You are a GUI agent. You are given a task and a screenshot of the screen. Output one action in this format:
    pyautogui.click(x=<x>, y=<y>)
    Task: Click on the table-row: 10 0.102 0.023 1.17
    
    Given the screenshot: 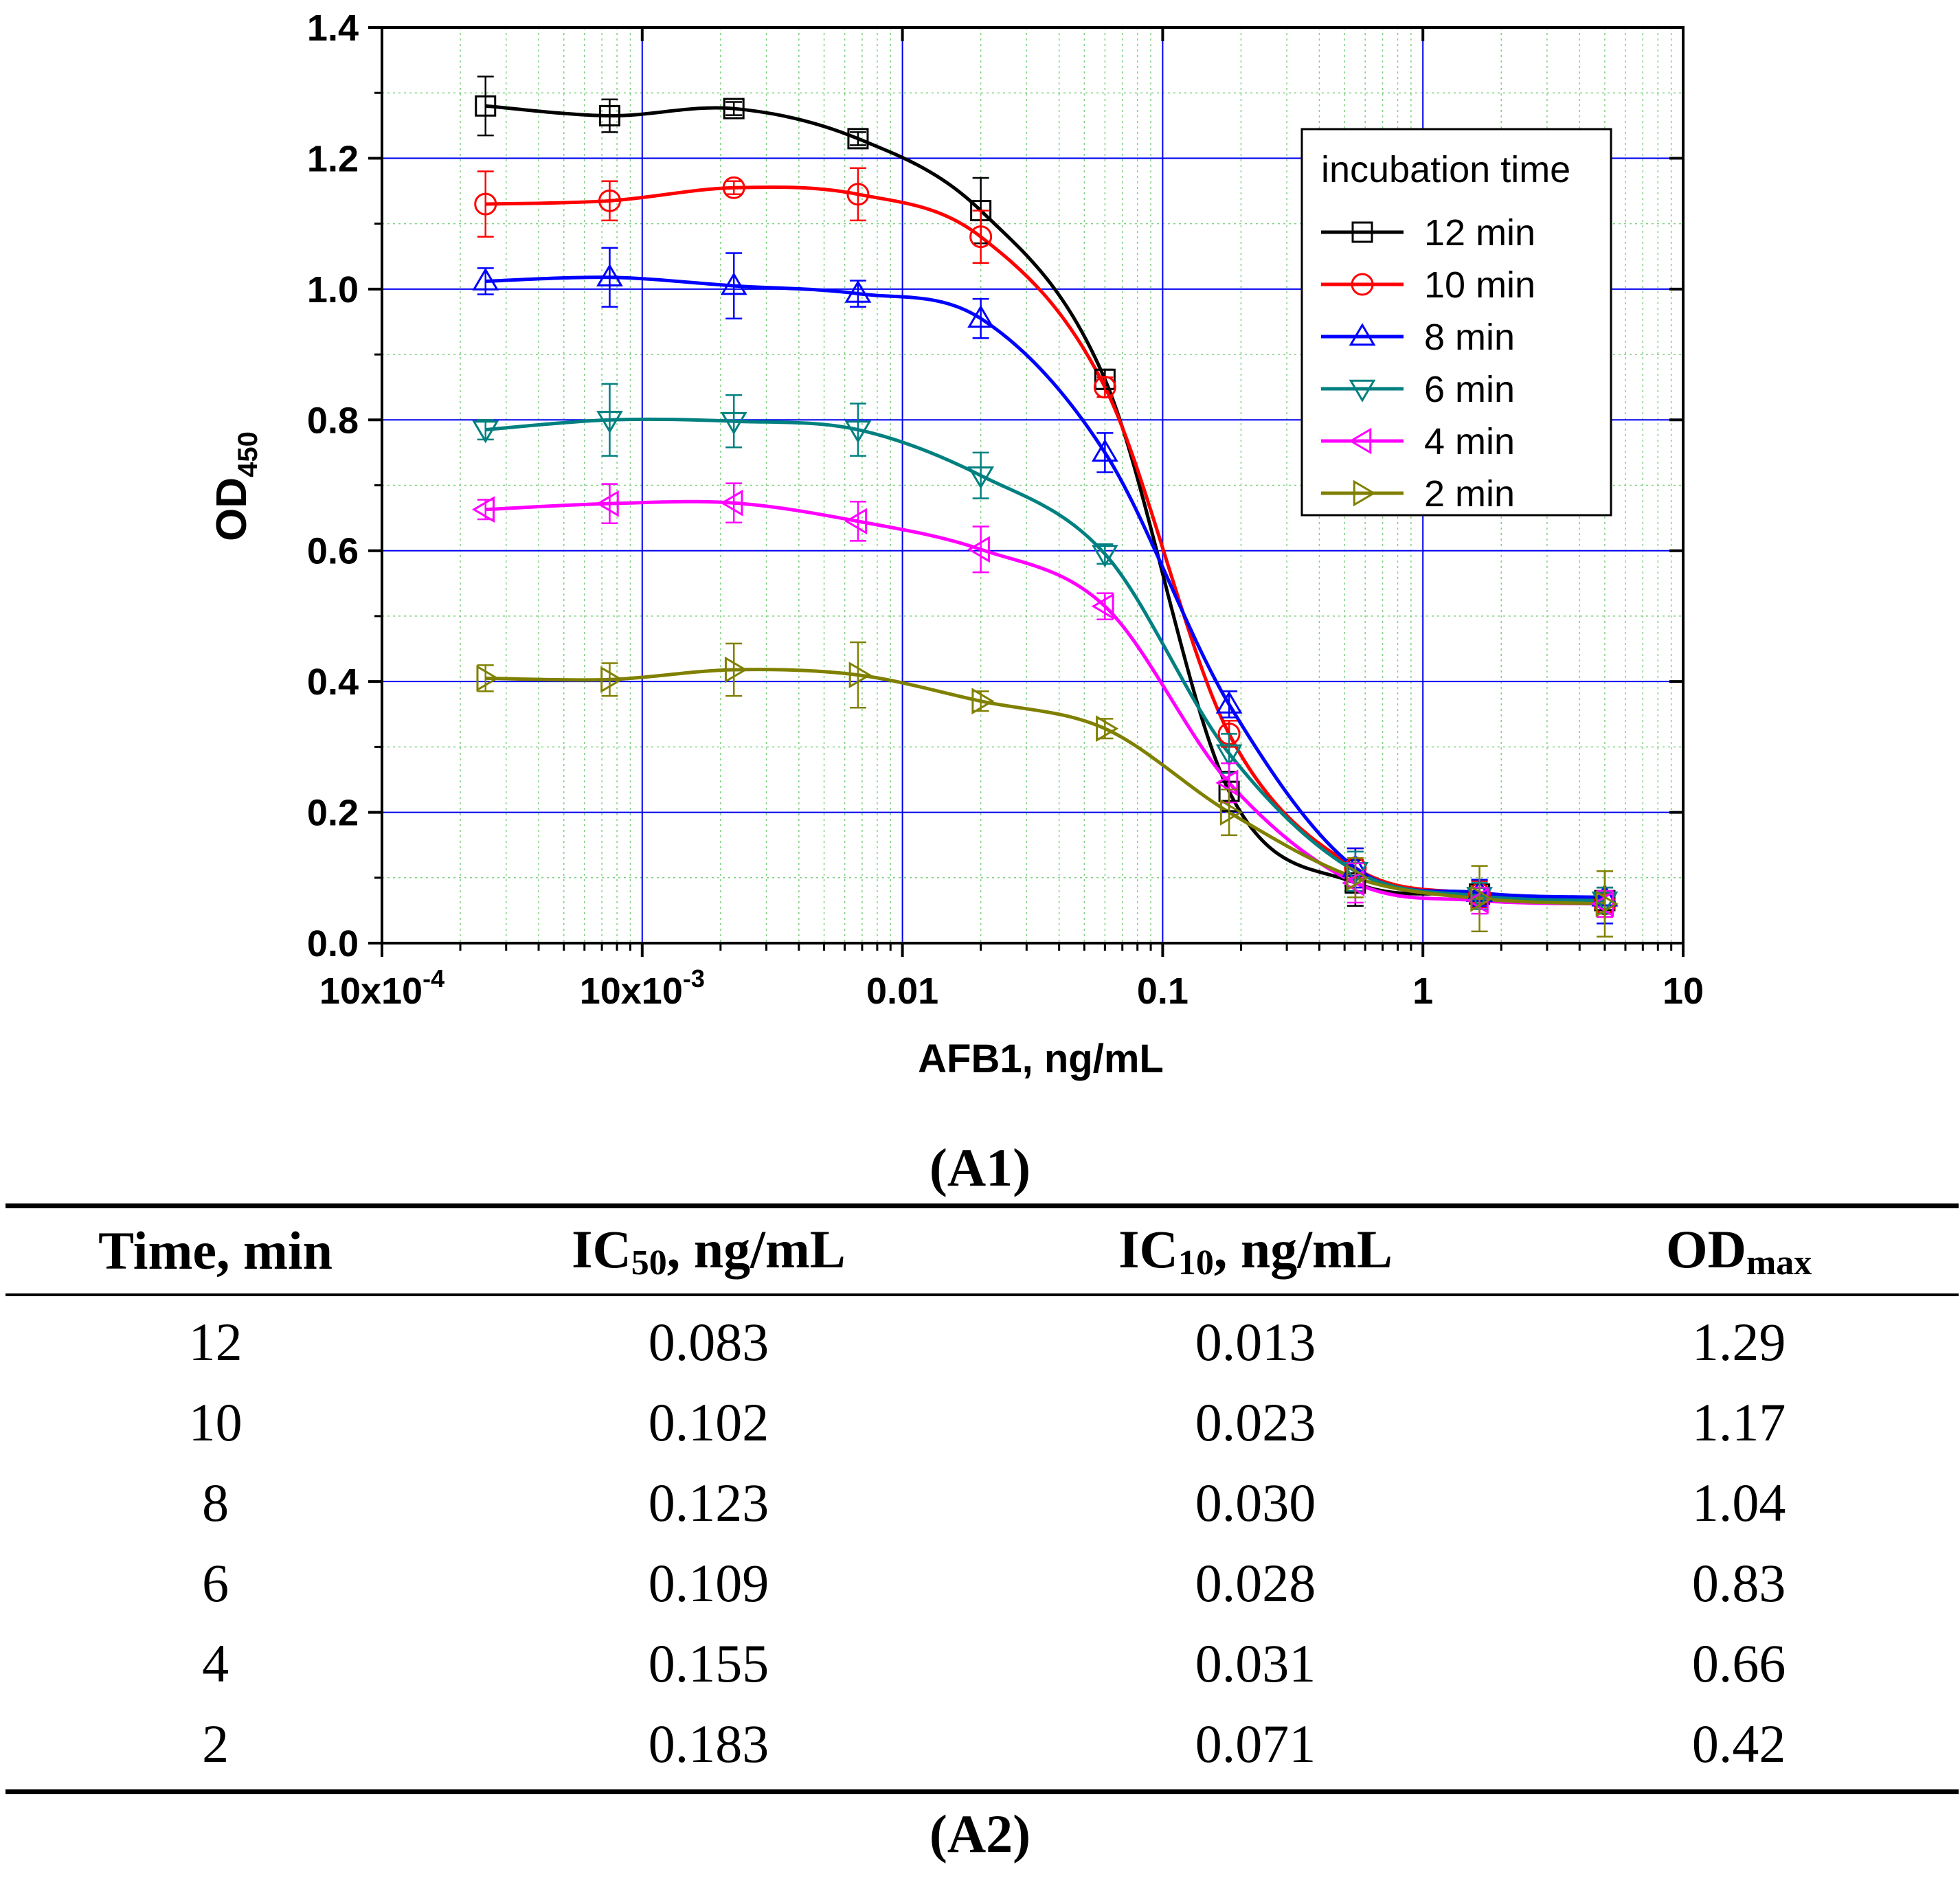 What is the action you would take?
    pyautogui.click(x=982, y=1422)
    